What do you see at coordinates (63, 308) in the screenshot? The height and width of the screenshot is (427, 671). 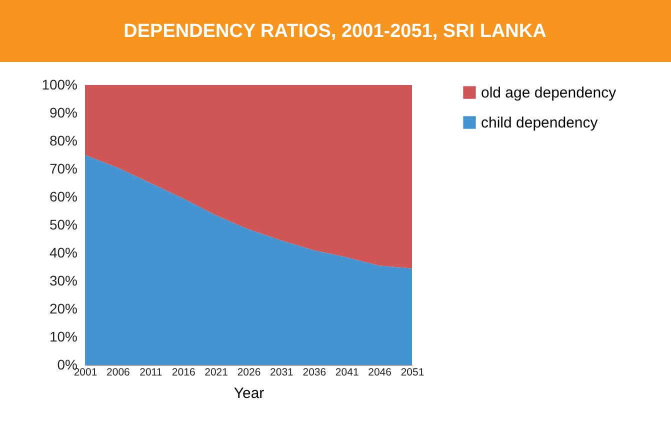 I see `y-tick-label: 20%` at bounding box center [63, 308].